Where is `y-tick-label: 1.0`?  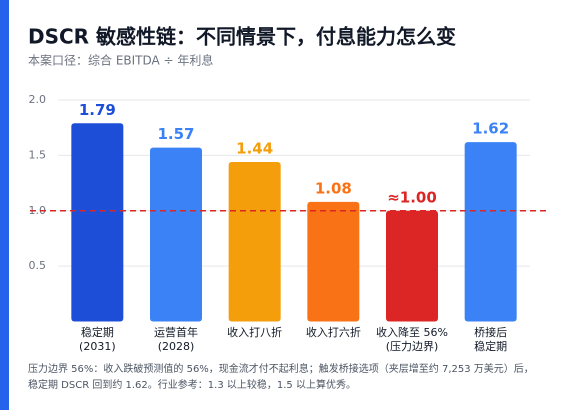
y-tick-label: 1.0 is located at coordinates (38, 210).